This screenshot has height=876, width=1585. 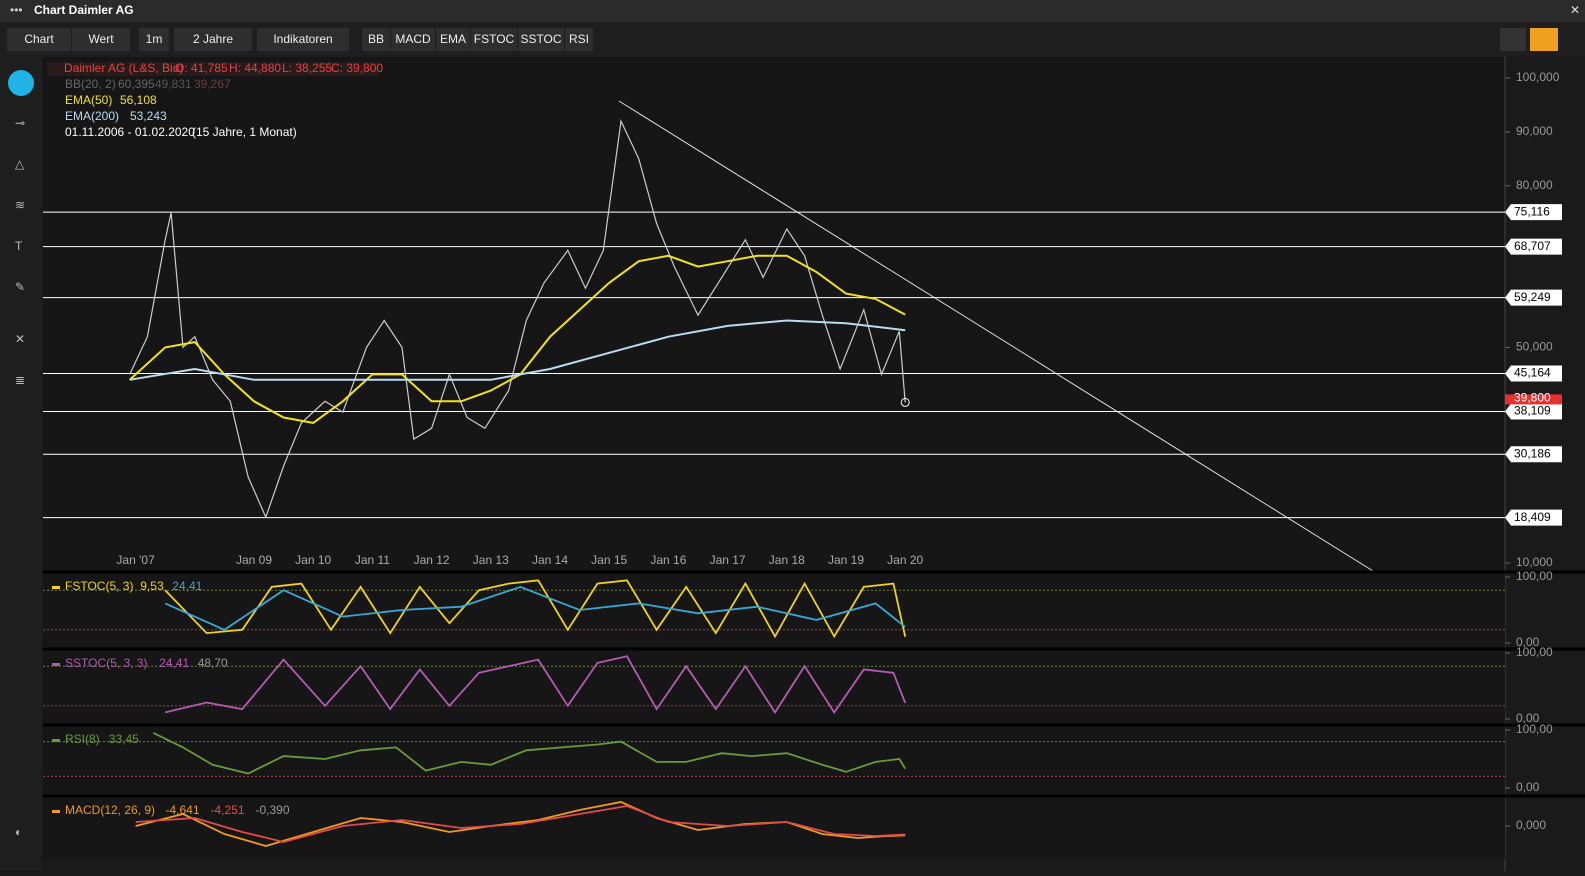 What do you see at coordinates (273, 810) in the screenshot?
I see `indicator-reading: -0,390` at bounding box center [273, 810].